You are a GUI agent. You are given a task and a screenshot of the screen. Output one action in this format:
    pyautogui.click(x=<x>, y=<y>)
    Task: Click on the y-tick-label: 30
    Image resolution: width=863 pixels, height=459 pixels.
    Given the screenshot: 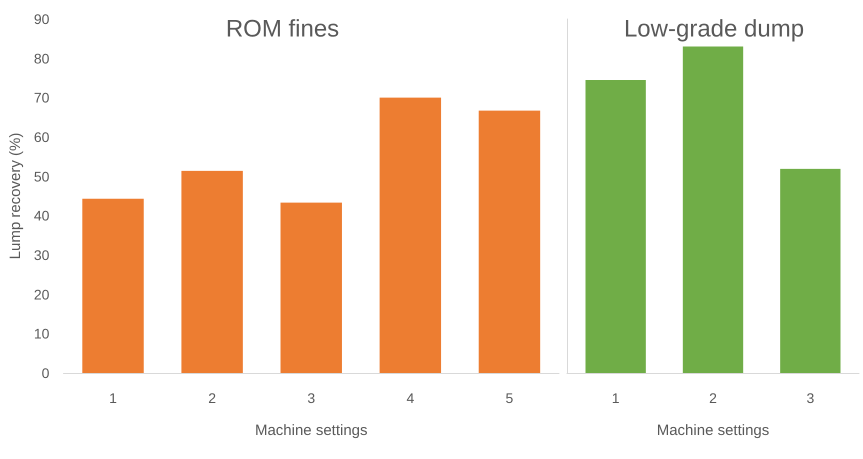 What is the action you would take?
    pyautogui.click(x=42, y=255)
    